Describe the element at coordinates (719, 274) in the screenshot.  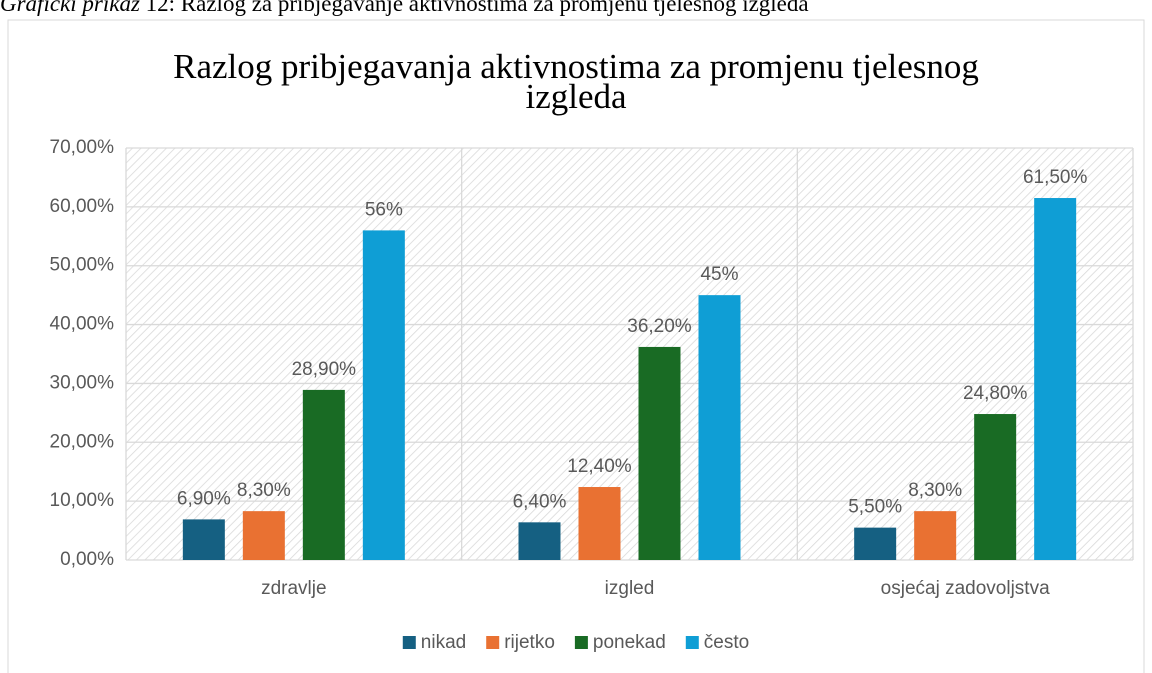
I see `data-label: 45%` at that location.